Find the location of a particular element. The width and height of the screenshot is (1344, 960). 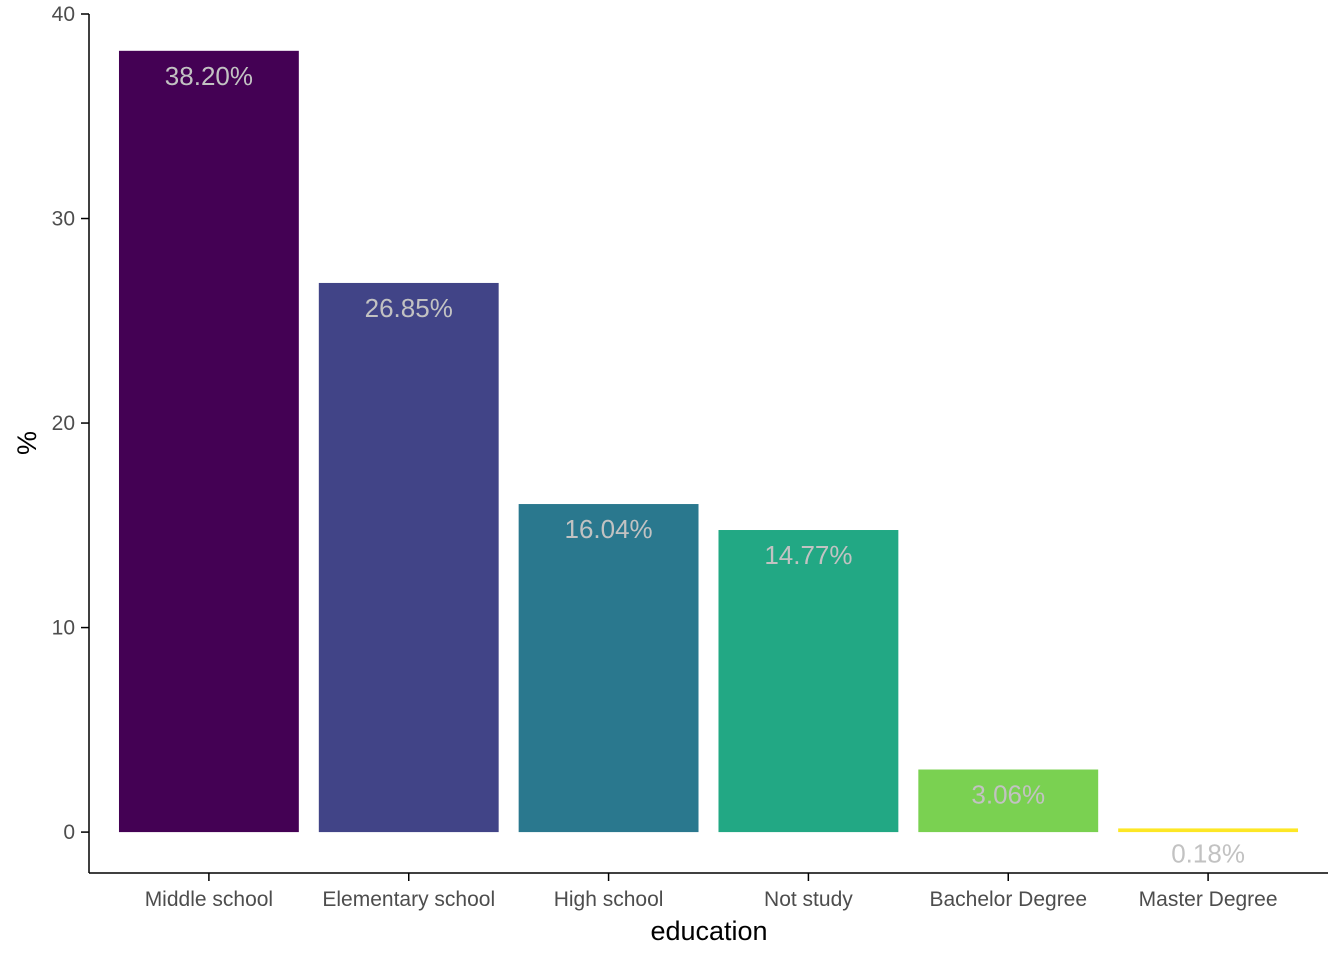

x-tick-label-1: Elementary school is located at coordinates (408, 899).